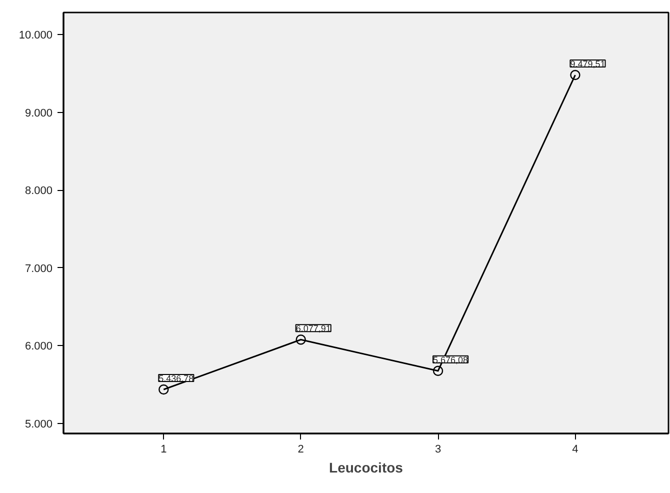 Image resolution: width=670 pixels, height=493 pixels. I want to click on y-tick-label: 6.000, so click(38, 346).